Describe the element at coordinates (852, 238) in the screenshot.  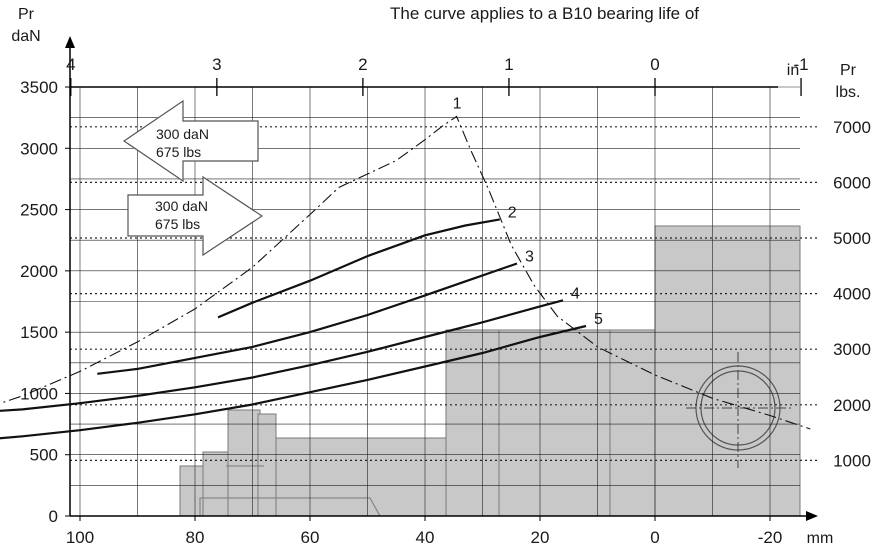
I see `y2-tick-label: 5000` at that location.